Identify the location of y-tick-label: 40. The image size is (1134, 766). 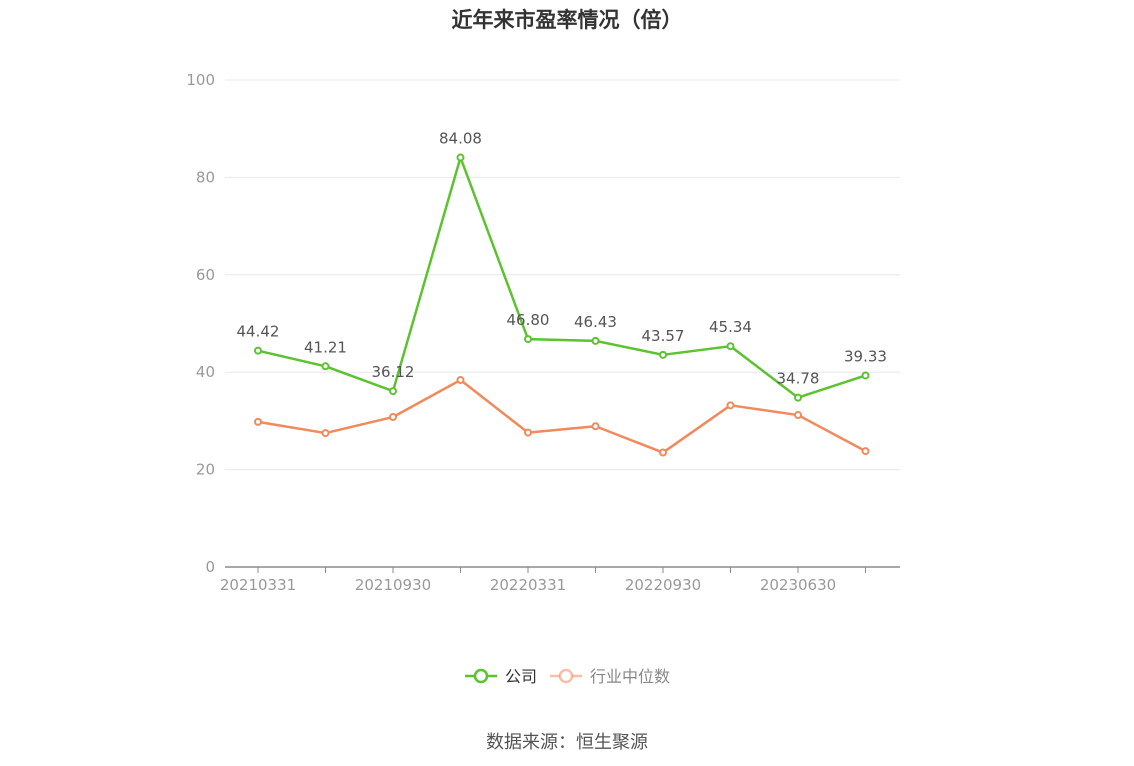
(205, 372).